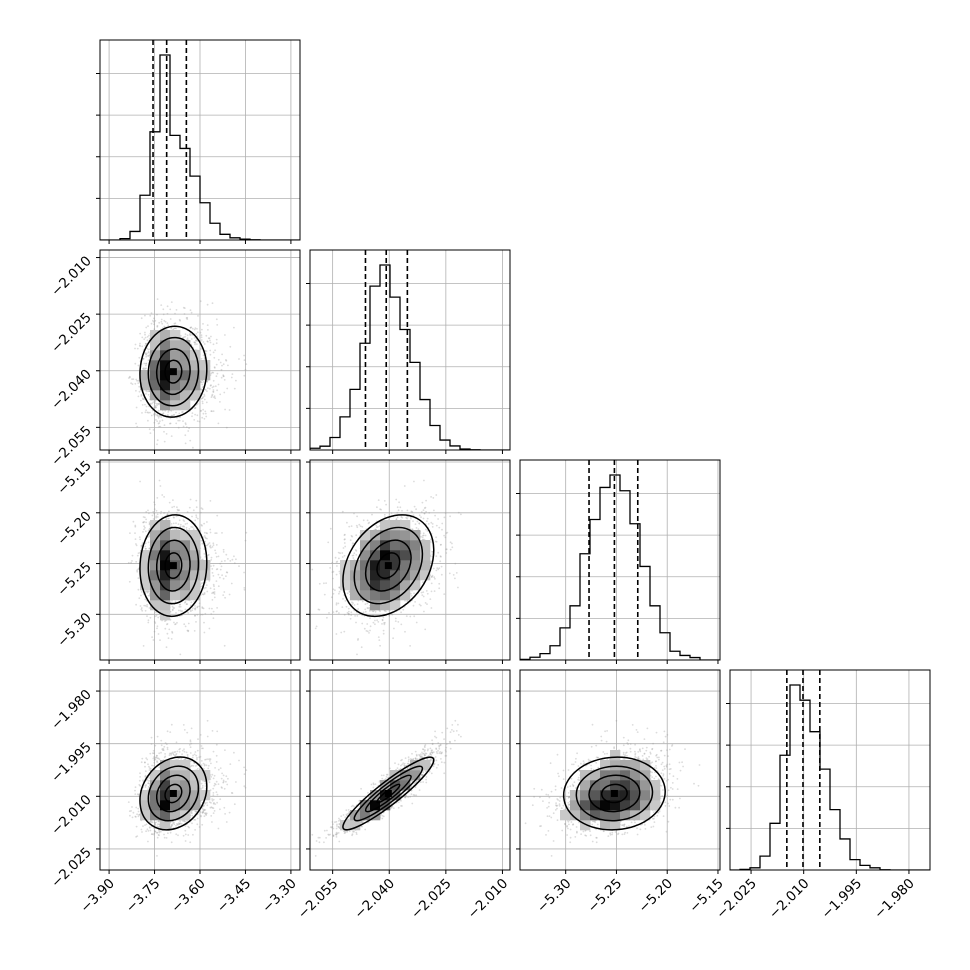  I want to click on peak-marker, so click(173, 372).